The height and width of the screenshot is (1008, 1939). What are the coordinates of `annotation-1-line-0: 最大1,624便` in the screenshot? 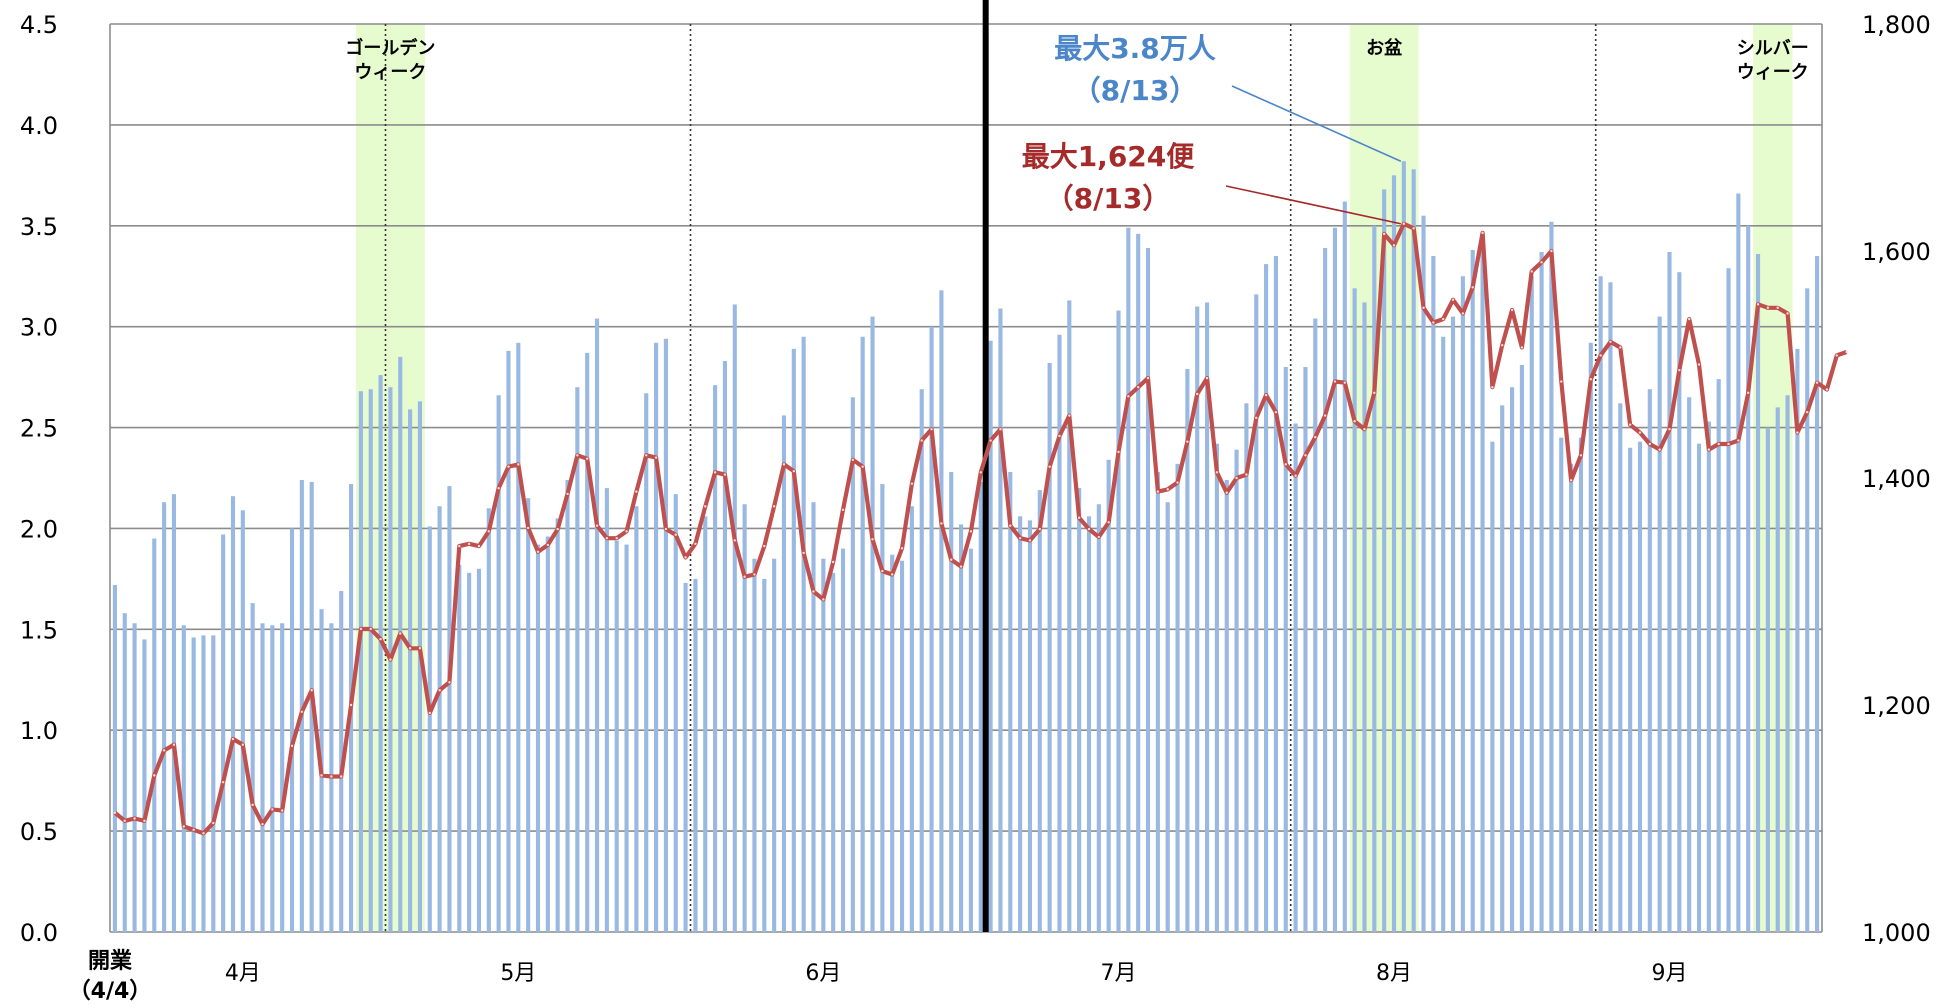 It's located at (1109, 156).